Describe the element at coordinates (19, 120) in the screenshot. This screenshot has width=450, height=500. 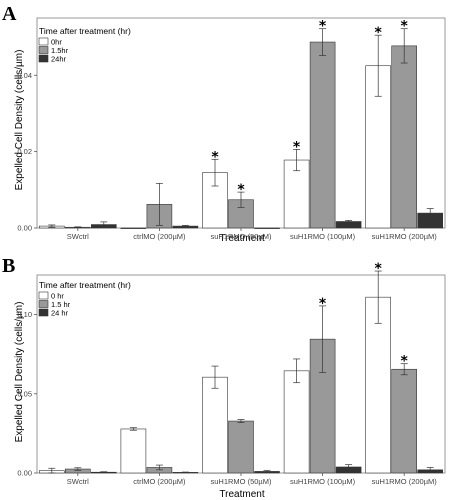
I see `y-axis-title-a: Expelled Cell Density (cells/µm)` at that location.